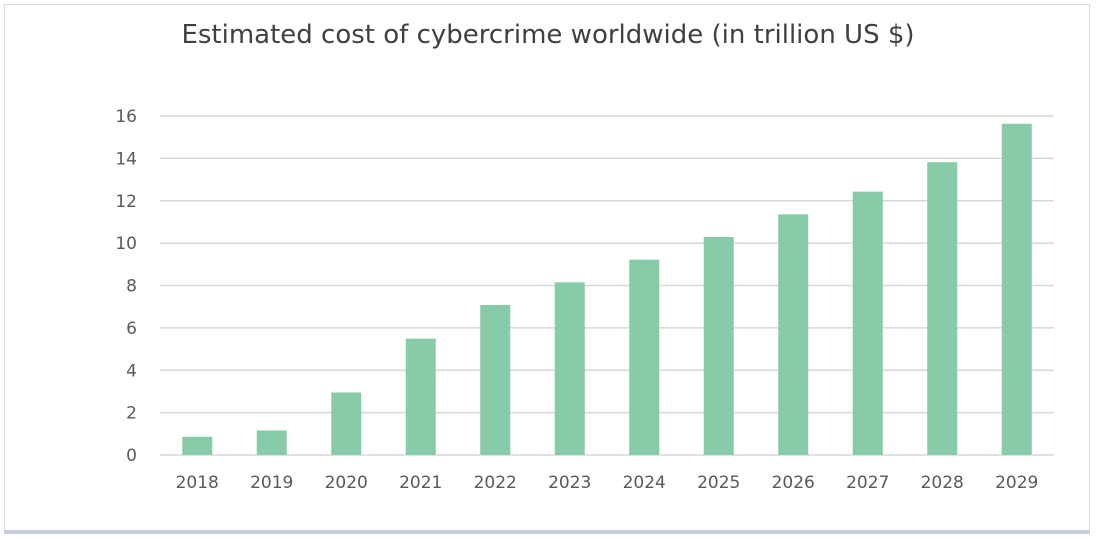 The height and width of the screenshot is (540, 1096). What do you see at coordinates (718, 483) in the screenshot?
I see `x-tick-label: 2025` at bounding box center [718, 483].